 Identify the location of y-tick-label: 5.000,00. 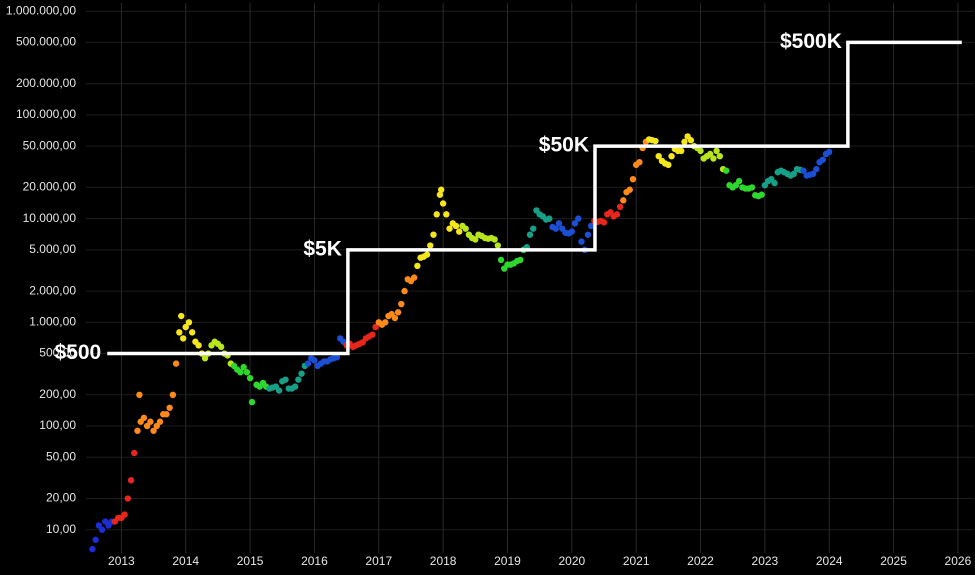
(52, 249).